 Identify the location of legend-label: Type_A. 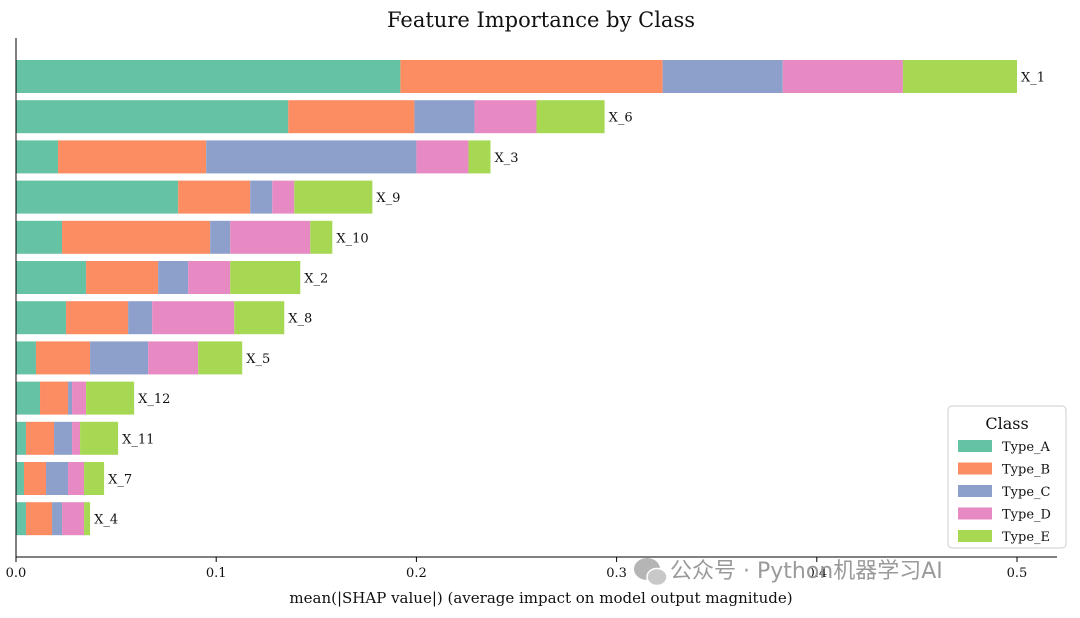
(1026, 447).